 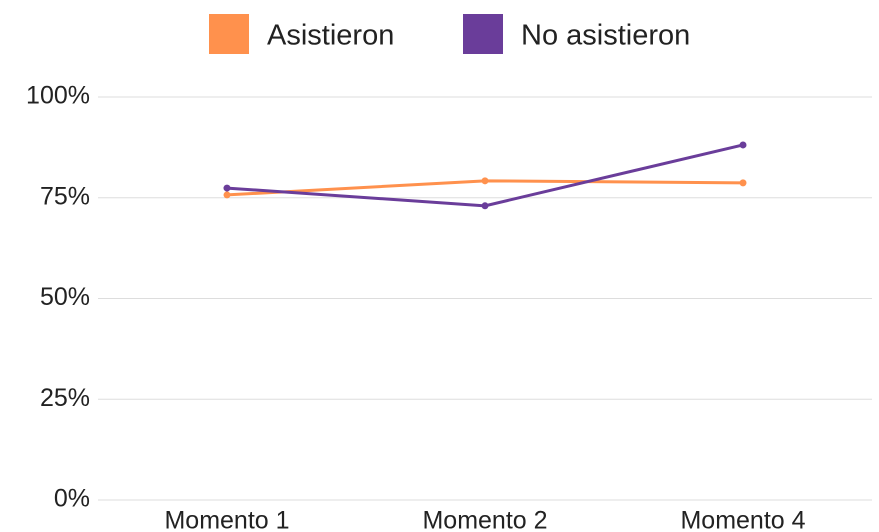 What do you see at coordinates (742, 519) in the screenshot?
I see `x-tick-label: Momento 4` at bounding box center [742, 519].